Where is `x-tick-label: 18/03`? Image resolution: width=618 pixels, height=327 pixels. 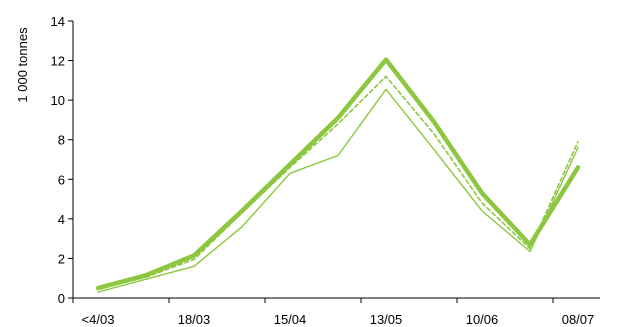 x-tick-label: 18/03 is located at coordinates (194, 319).